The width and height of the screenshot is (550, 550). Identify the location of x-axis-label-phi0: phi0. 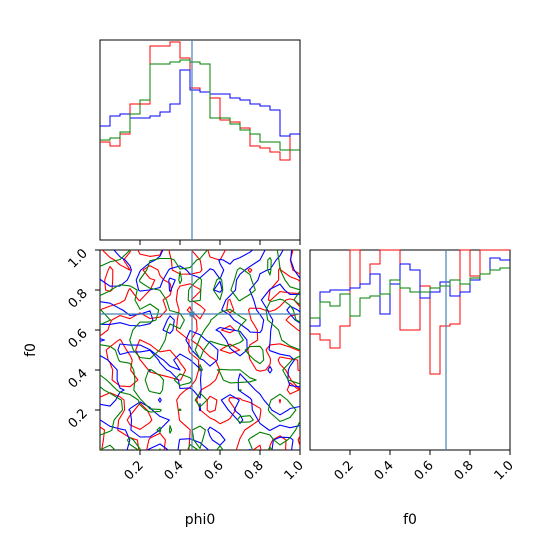
(200, 520).